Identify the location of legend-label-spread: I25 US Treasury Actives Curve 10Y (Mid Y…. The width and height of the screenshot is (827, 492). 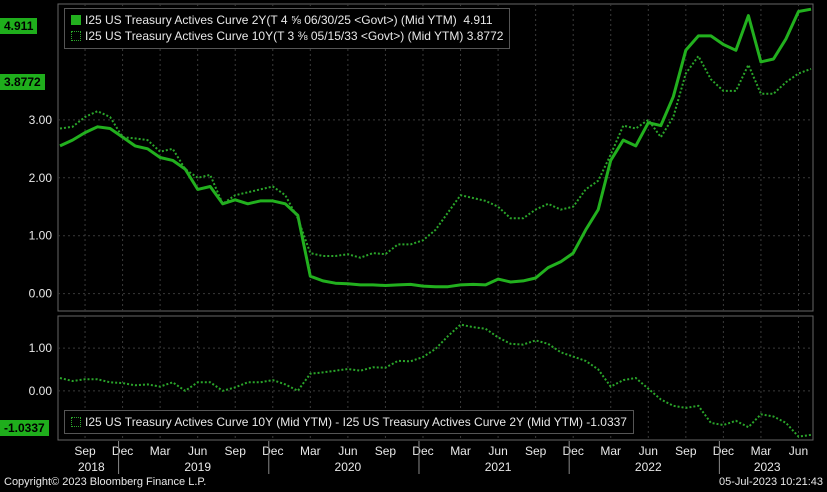
(356, 422).